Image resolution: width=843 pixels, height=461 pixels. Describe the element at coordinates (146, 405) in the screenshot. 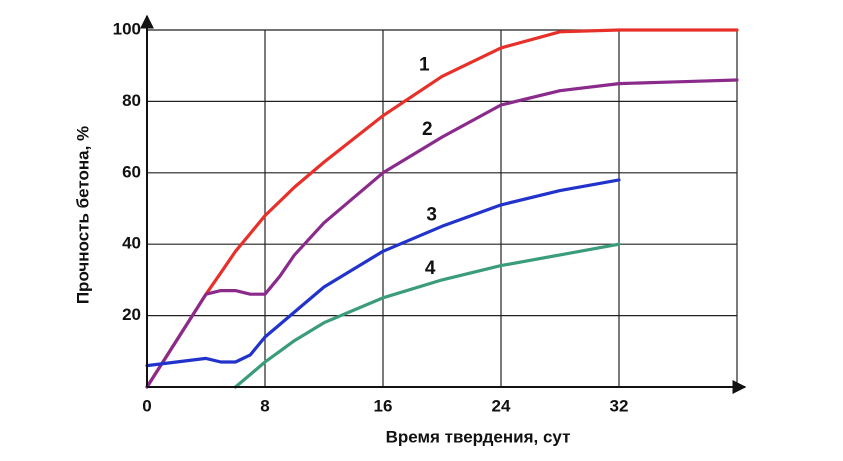

I see `x-tick-label: 0` at that location.